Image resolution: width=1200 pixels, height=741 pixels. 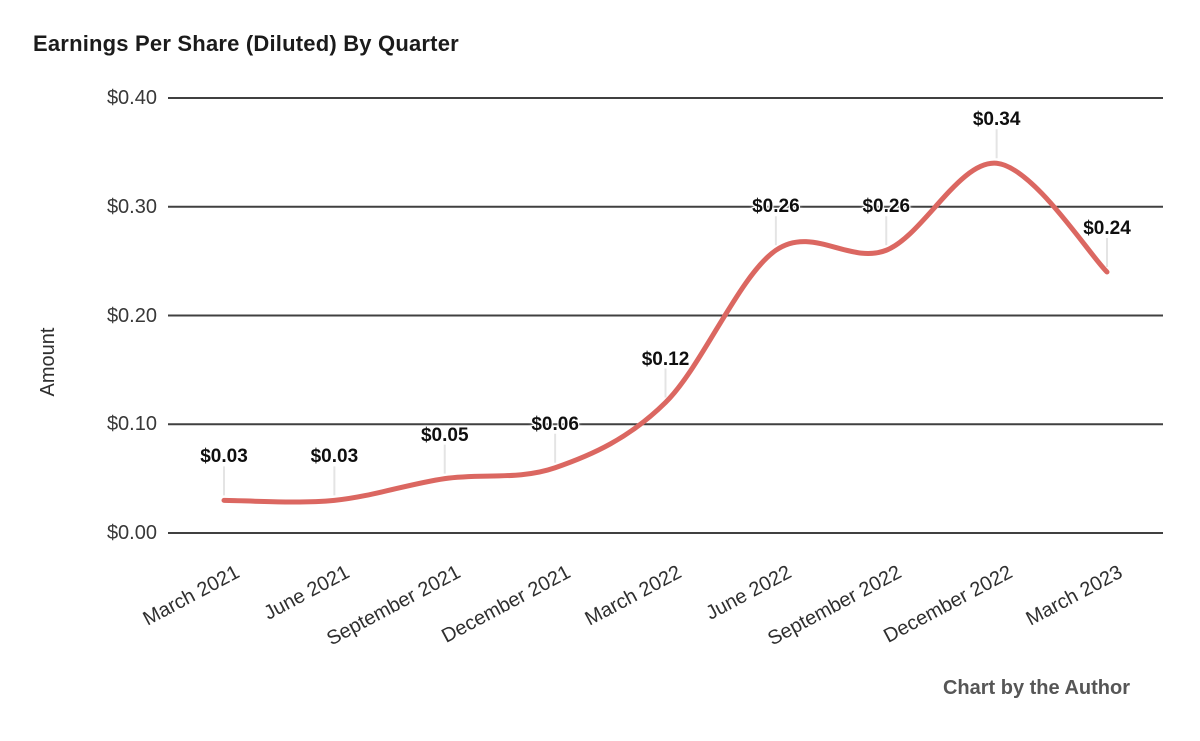 What do you see at coordinates (1107, 228) in the screenshot?
I see `data-point-label: $0.24` at bounding box center [1107, 228].